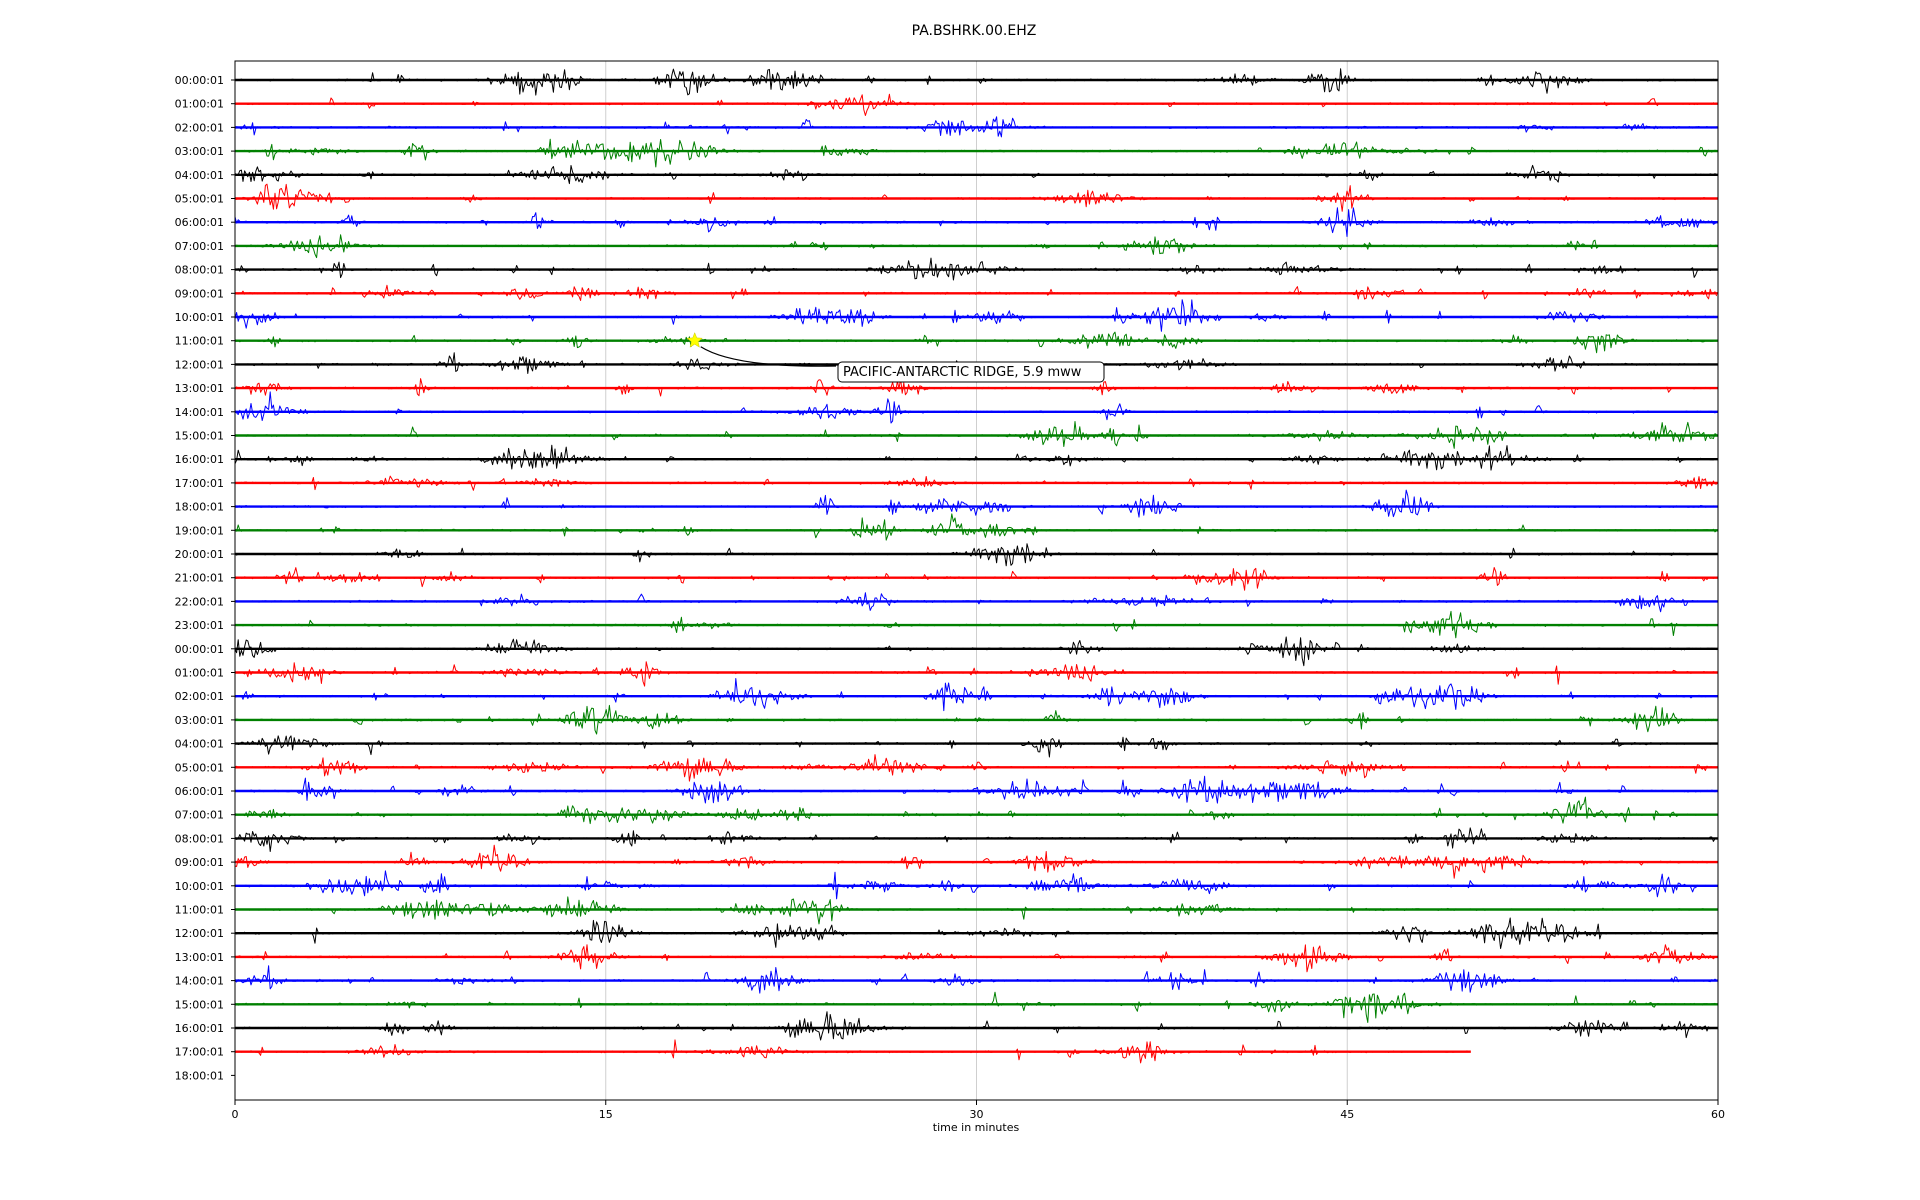  What do you see at coordinates (768, 356) in the screenshot?
I see `annotation-arrow` at bounding box center [768, 356].